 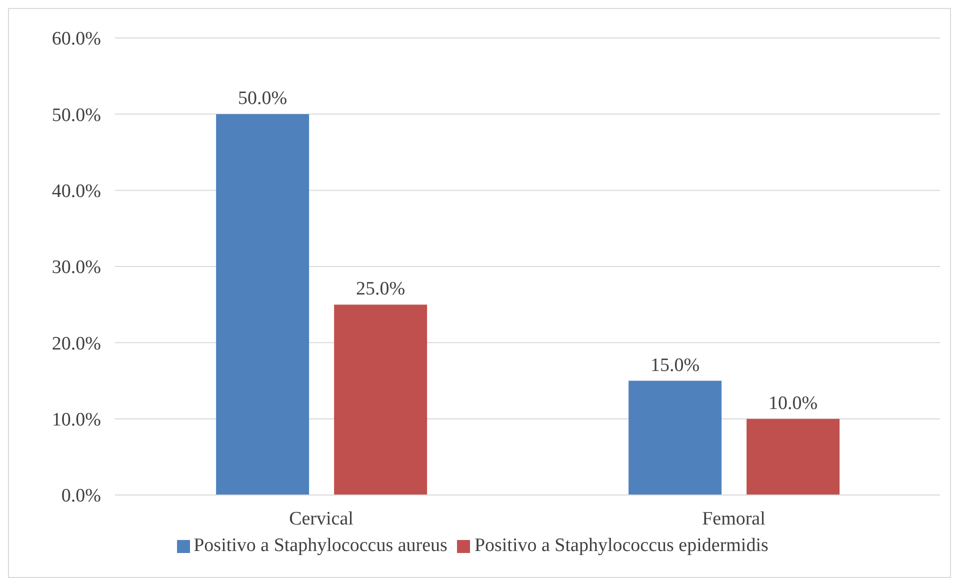 I want to click on y-tick-label: 20.0%, so click(x=77, y=343).